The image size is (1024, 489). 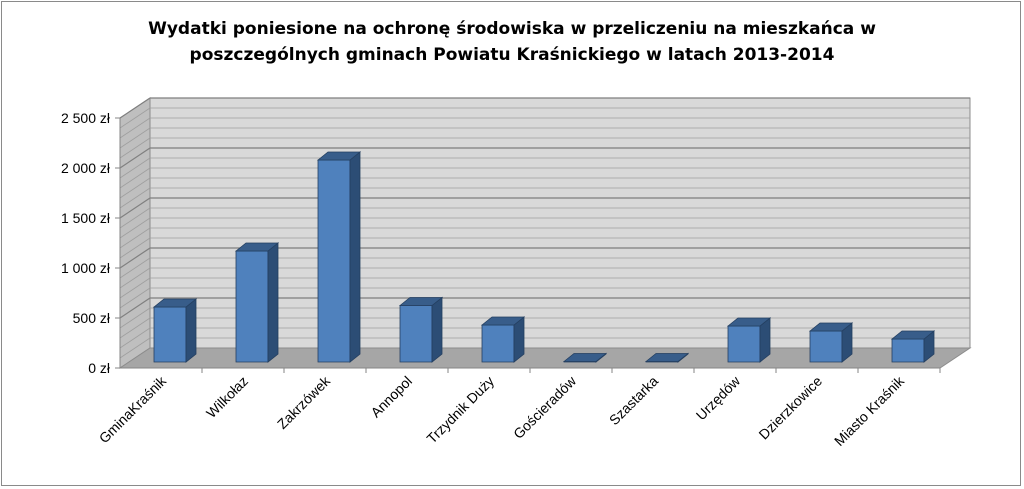 What do you see at coordinates (86, 218) in the screenshot?
I see `y-tick-label: 1 500 zł` at bounding box center [86, 218].